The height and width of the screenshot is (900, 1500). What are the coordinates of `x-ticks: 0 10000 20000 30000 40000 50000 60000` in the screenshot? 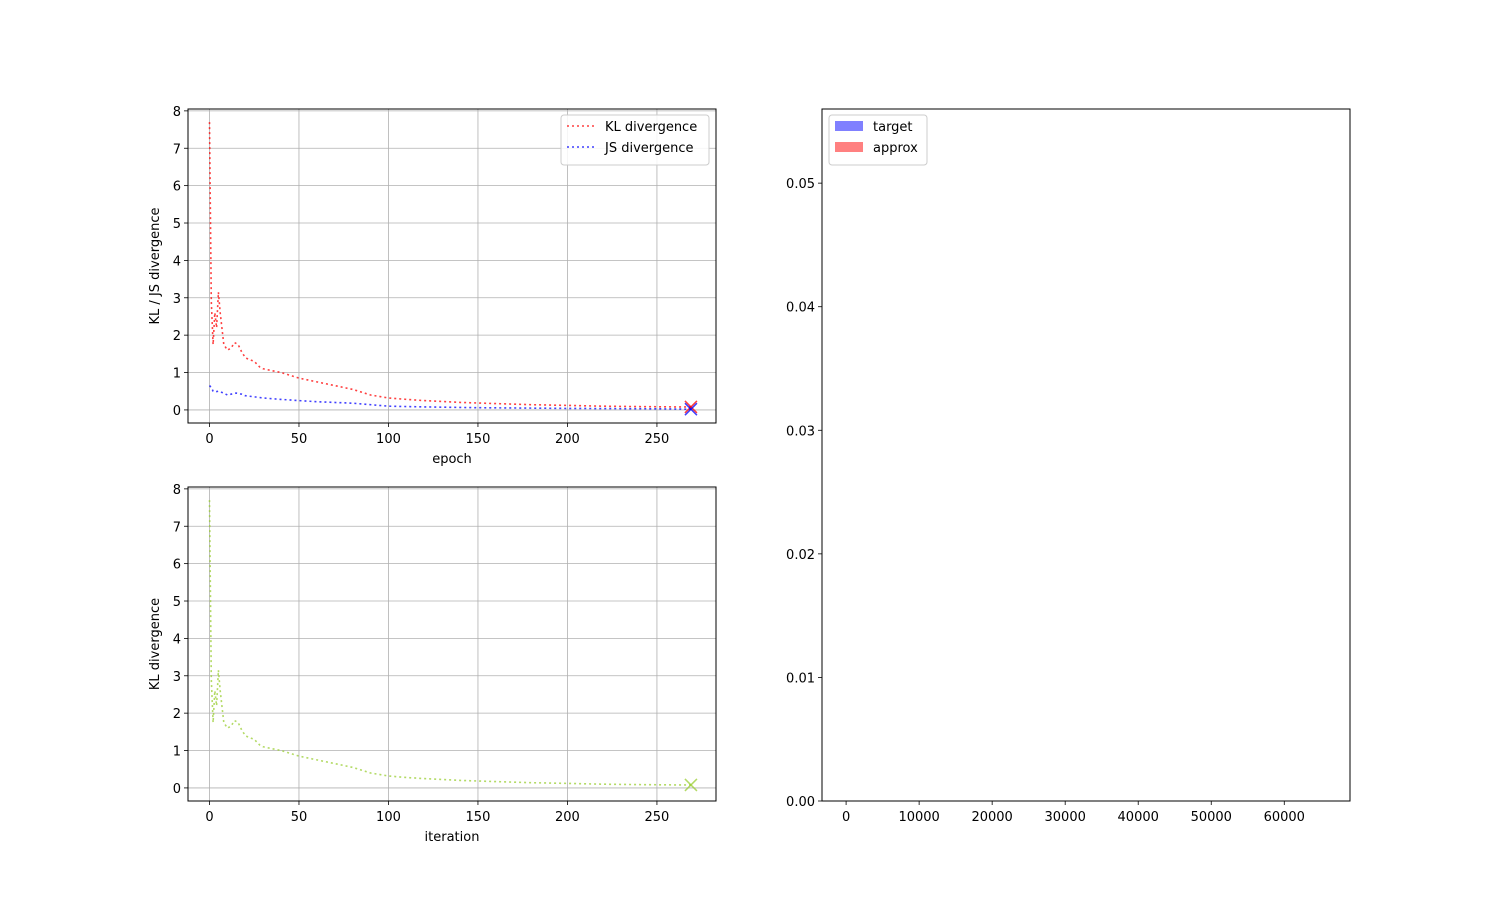 It's located at (1073, 813).